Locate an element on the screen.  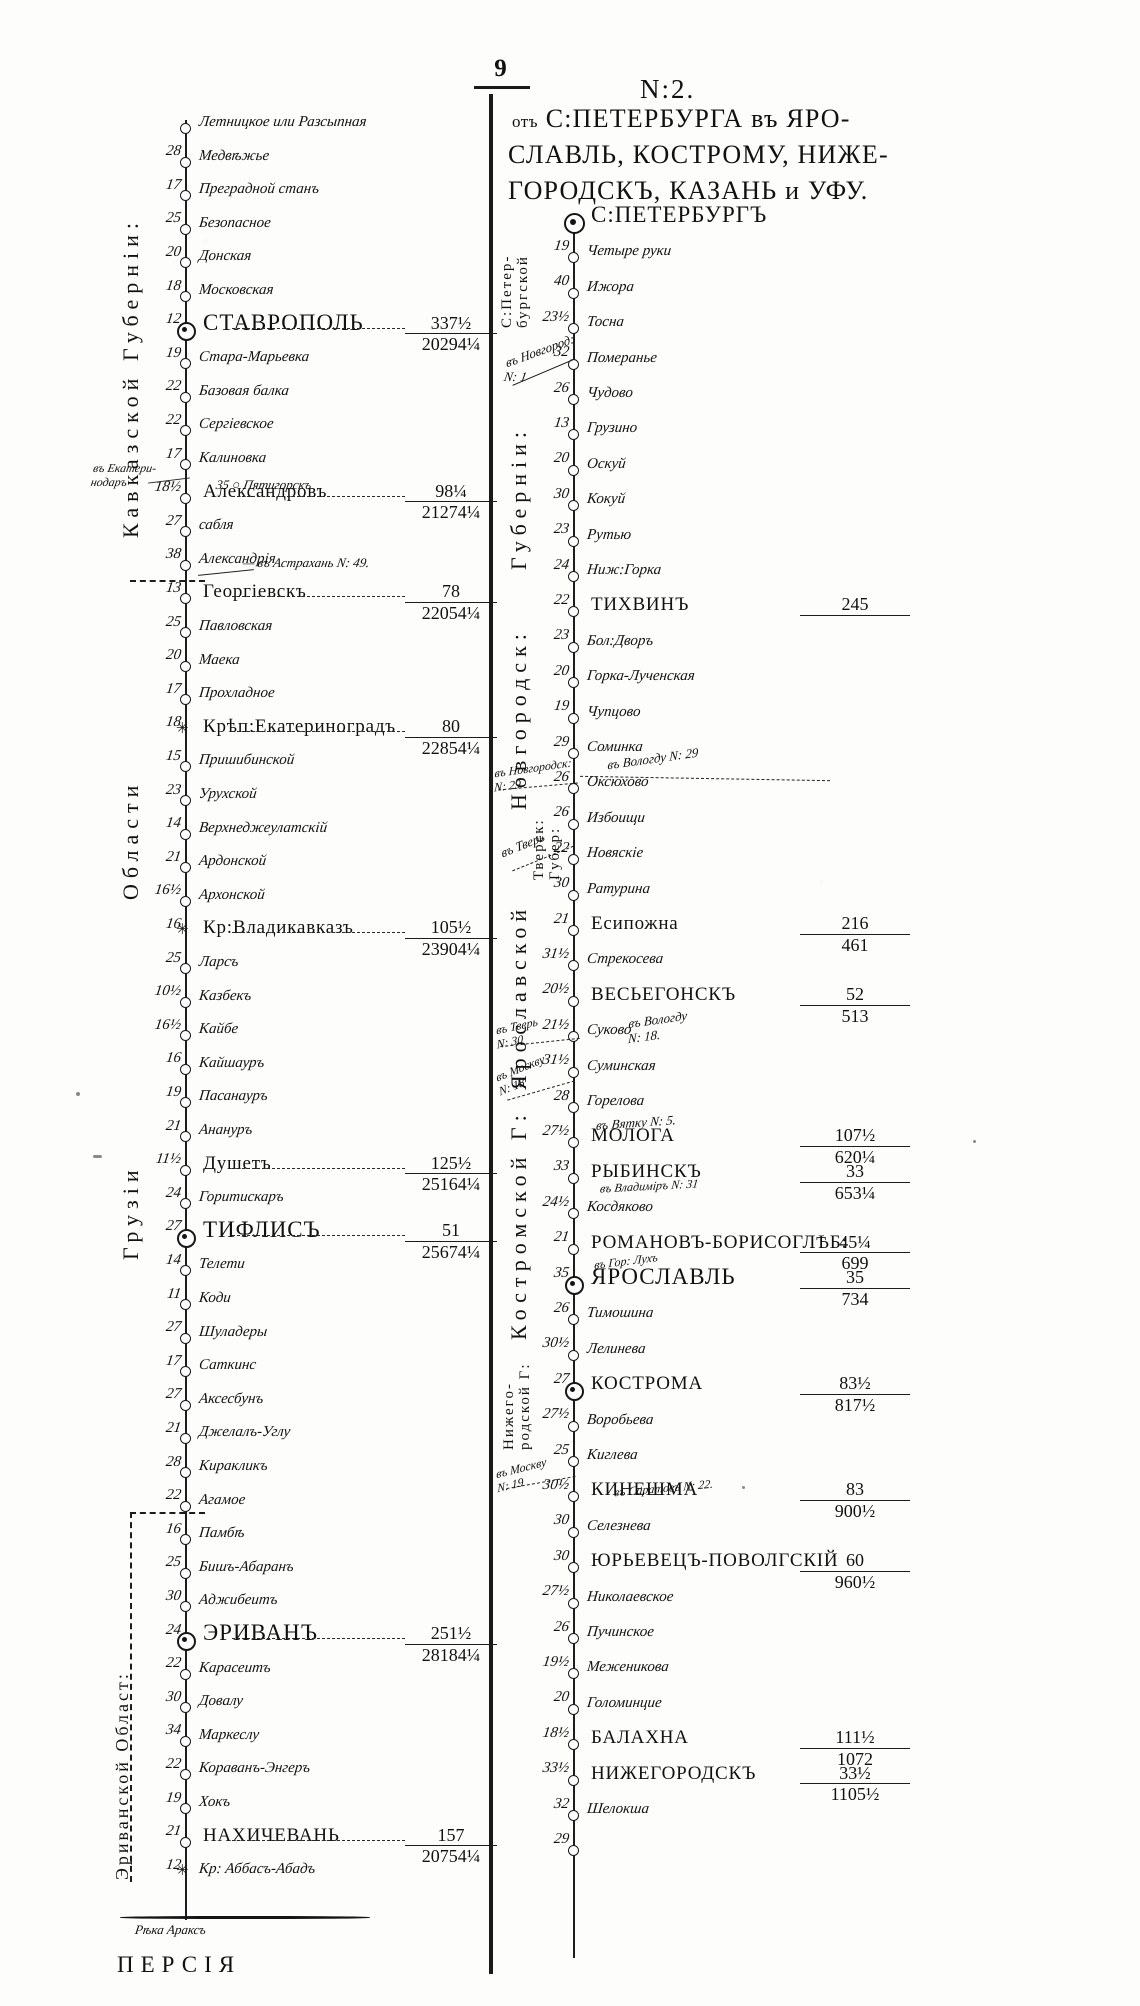
stop-name-label: Николаевское is located at coordinates (630, 1596).